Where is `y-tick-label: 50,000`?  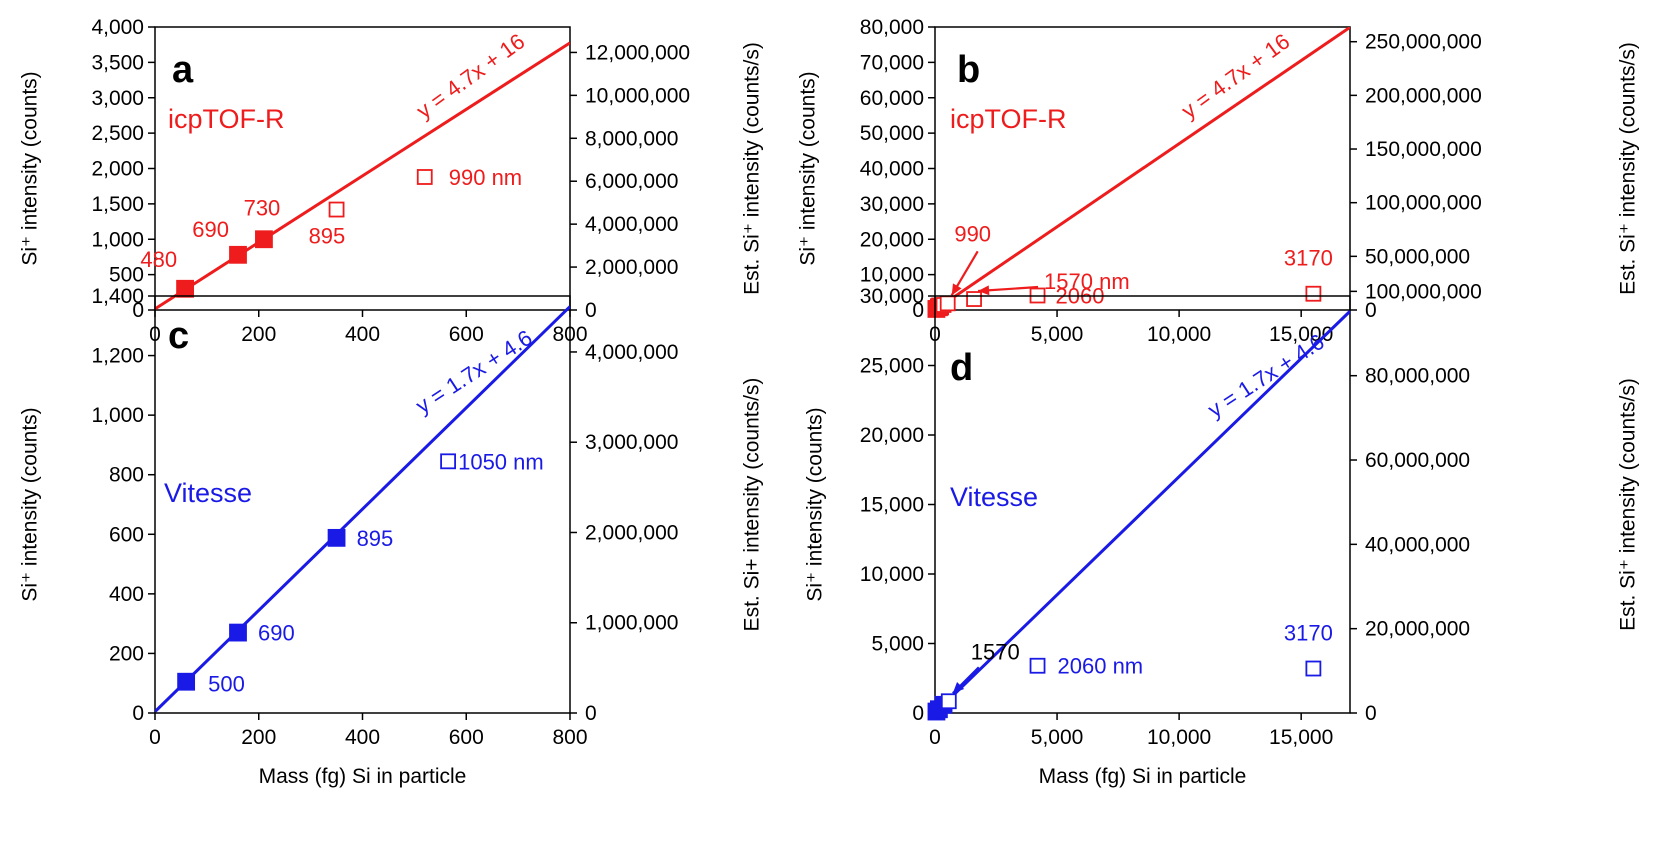 y-tick-label: 50,000 is located at coordinates (892, 133).